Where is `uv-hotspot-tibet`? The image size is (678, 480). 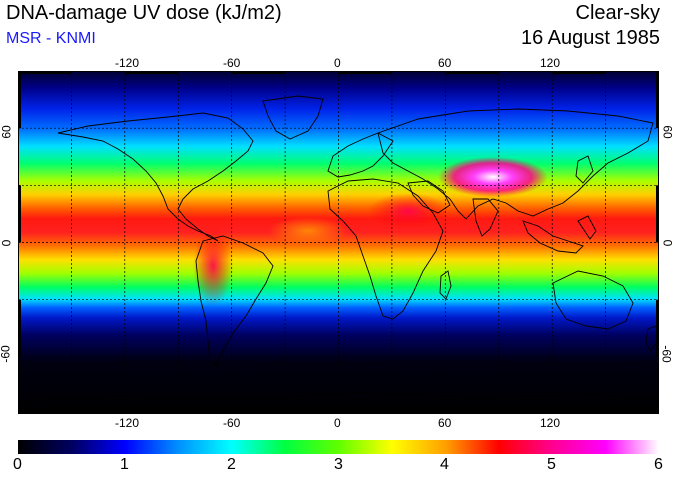 uv-hotspot-tibet is located at coordinates (493, 177).